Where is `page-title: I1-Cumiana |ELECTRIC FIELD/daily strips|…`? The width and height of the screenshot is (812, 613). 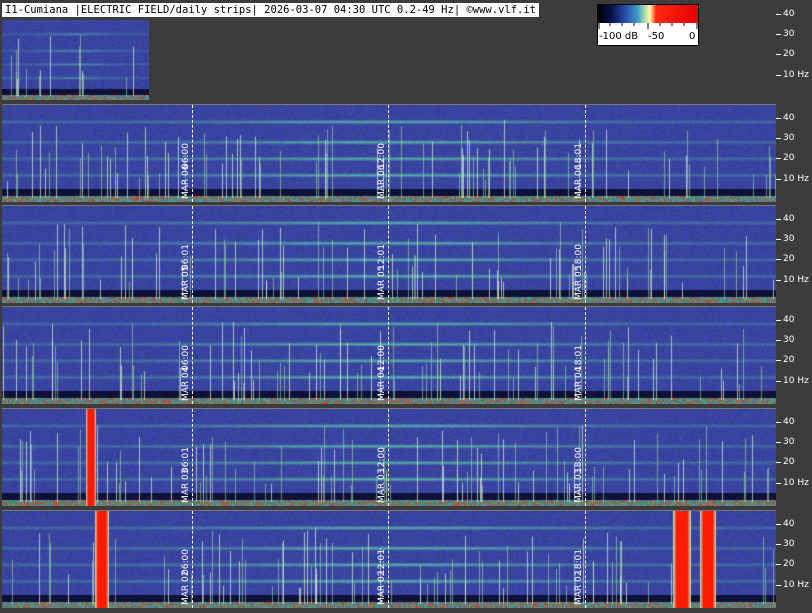
page-title: I1-Cumiana |ELECTRIC FIELD/daily strips|… is located at coordinates (271, 10).